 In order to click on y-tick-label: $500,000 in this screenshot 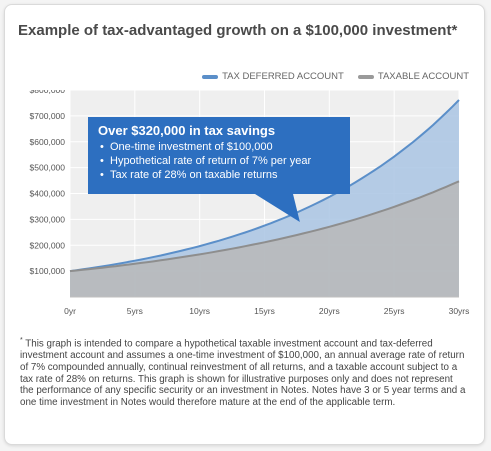, I will do `click(48, 168)`.